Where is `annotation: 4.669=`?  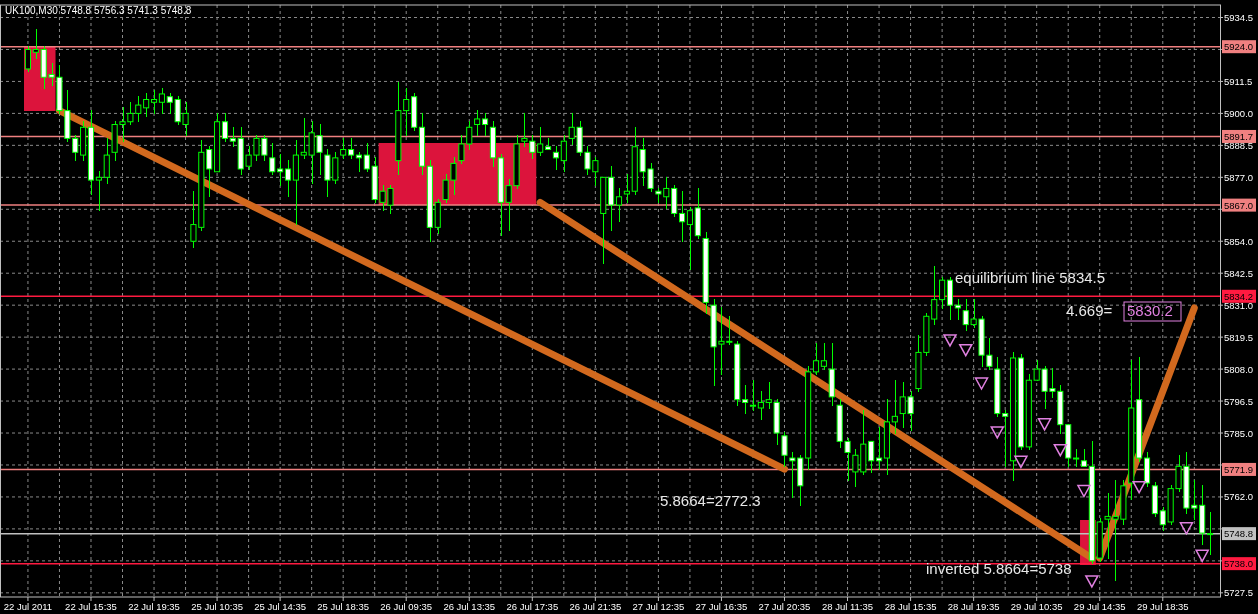
annotation: 4.669= is located at coordinates (1089, 310).